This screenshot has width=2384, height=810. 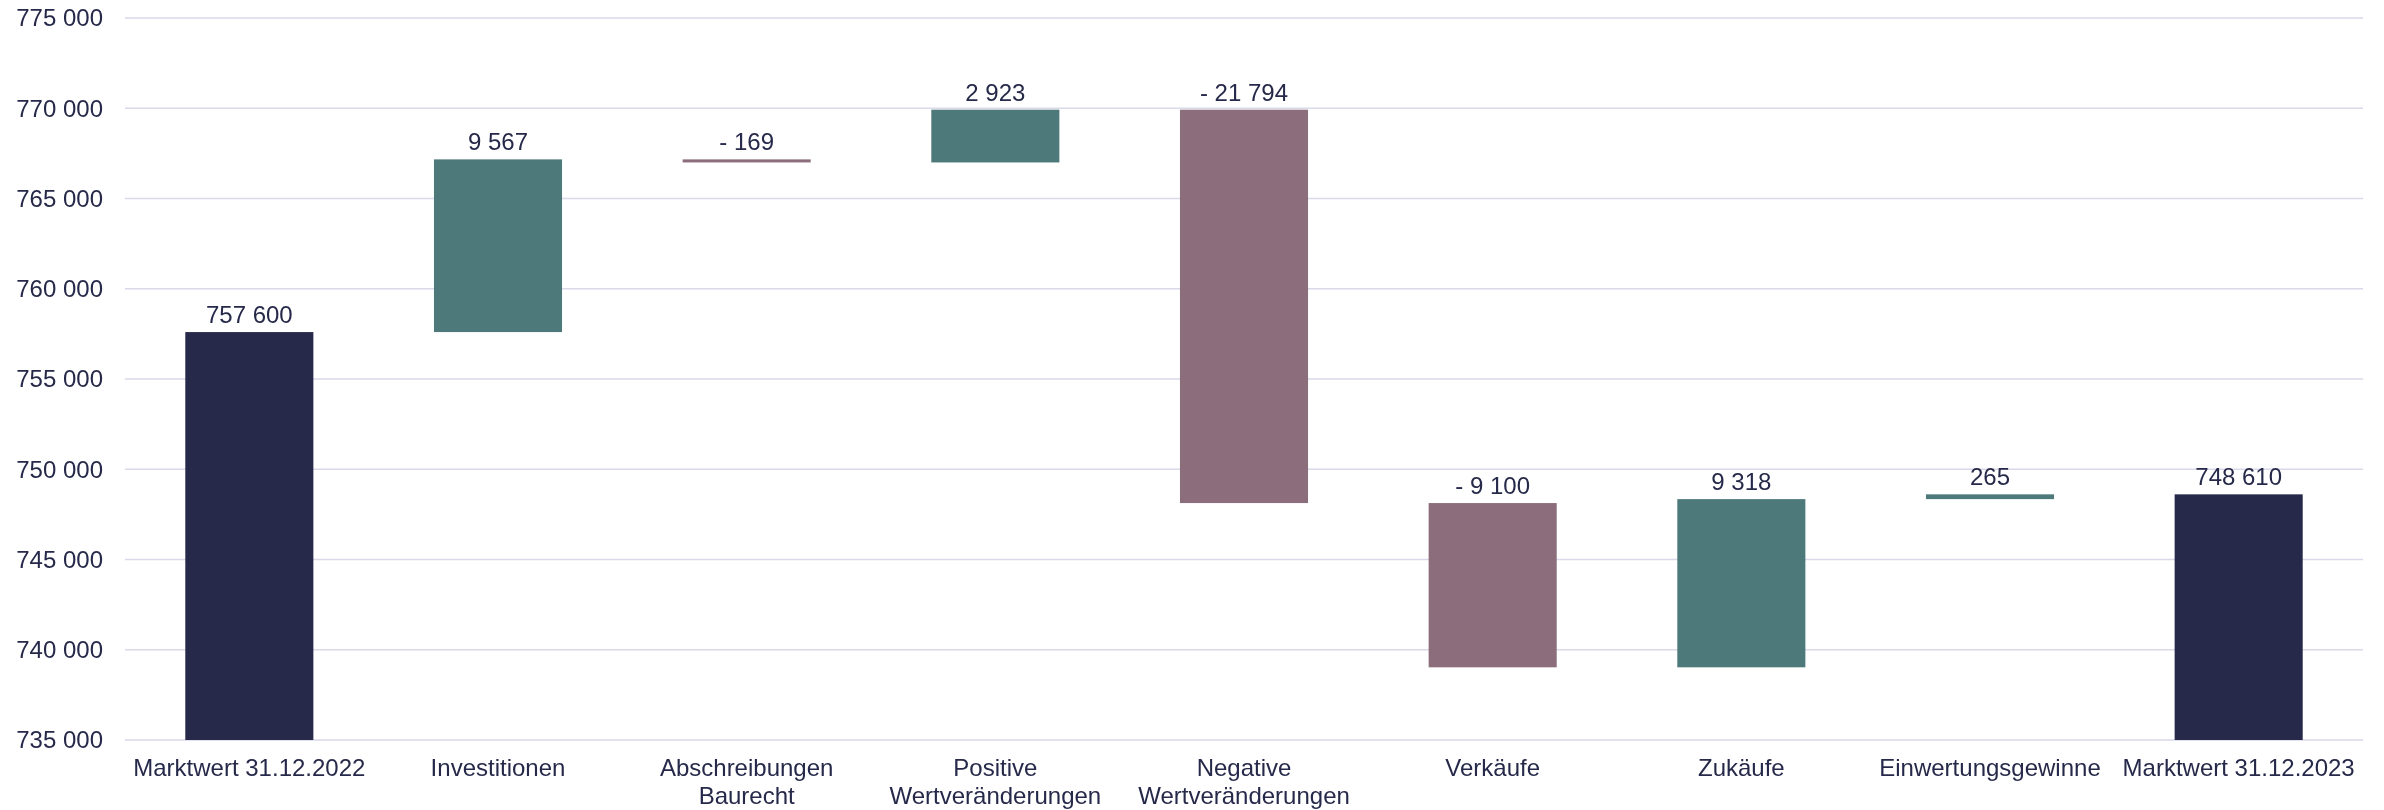 I want to click on x-tick-label: Verkäufe, so click(x=1493, y=767).